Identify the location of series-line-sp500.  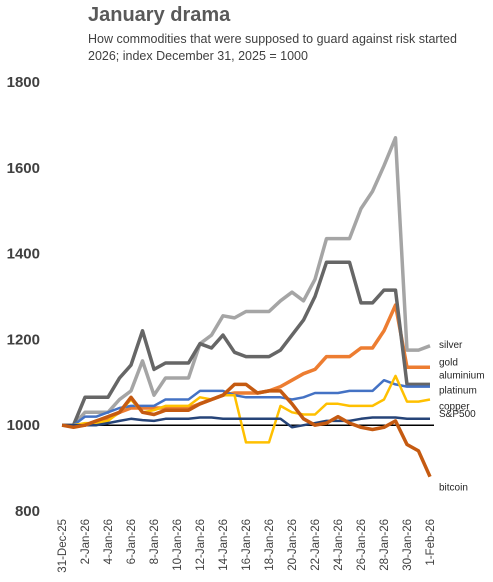
(246, 422).